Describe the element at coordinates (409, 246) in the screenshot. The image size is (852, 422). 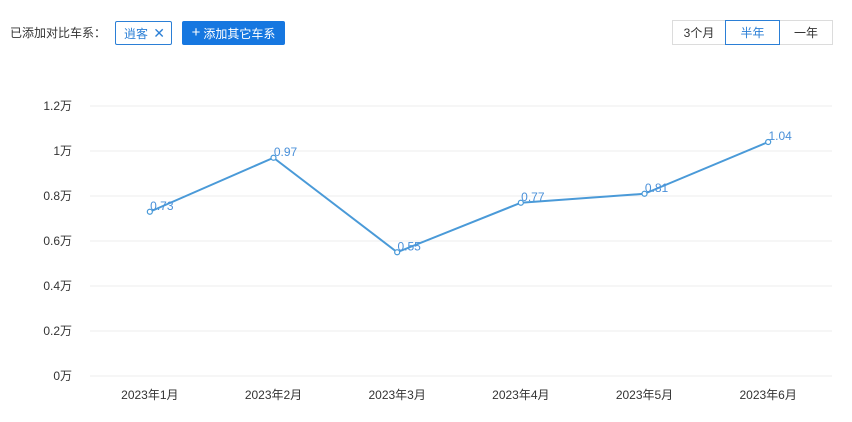
I see `data-label: 0.55` at that location.